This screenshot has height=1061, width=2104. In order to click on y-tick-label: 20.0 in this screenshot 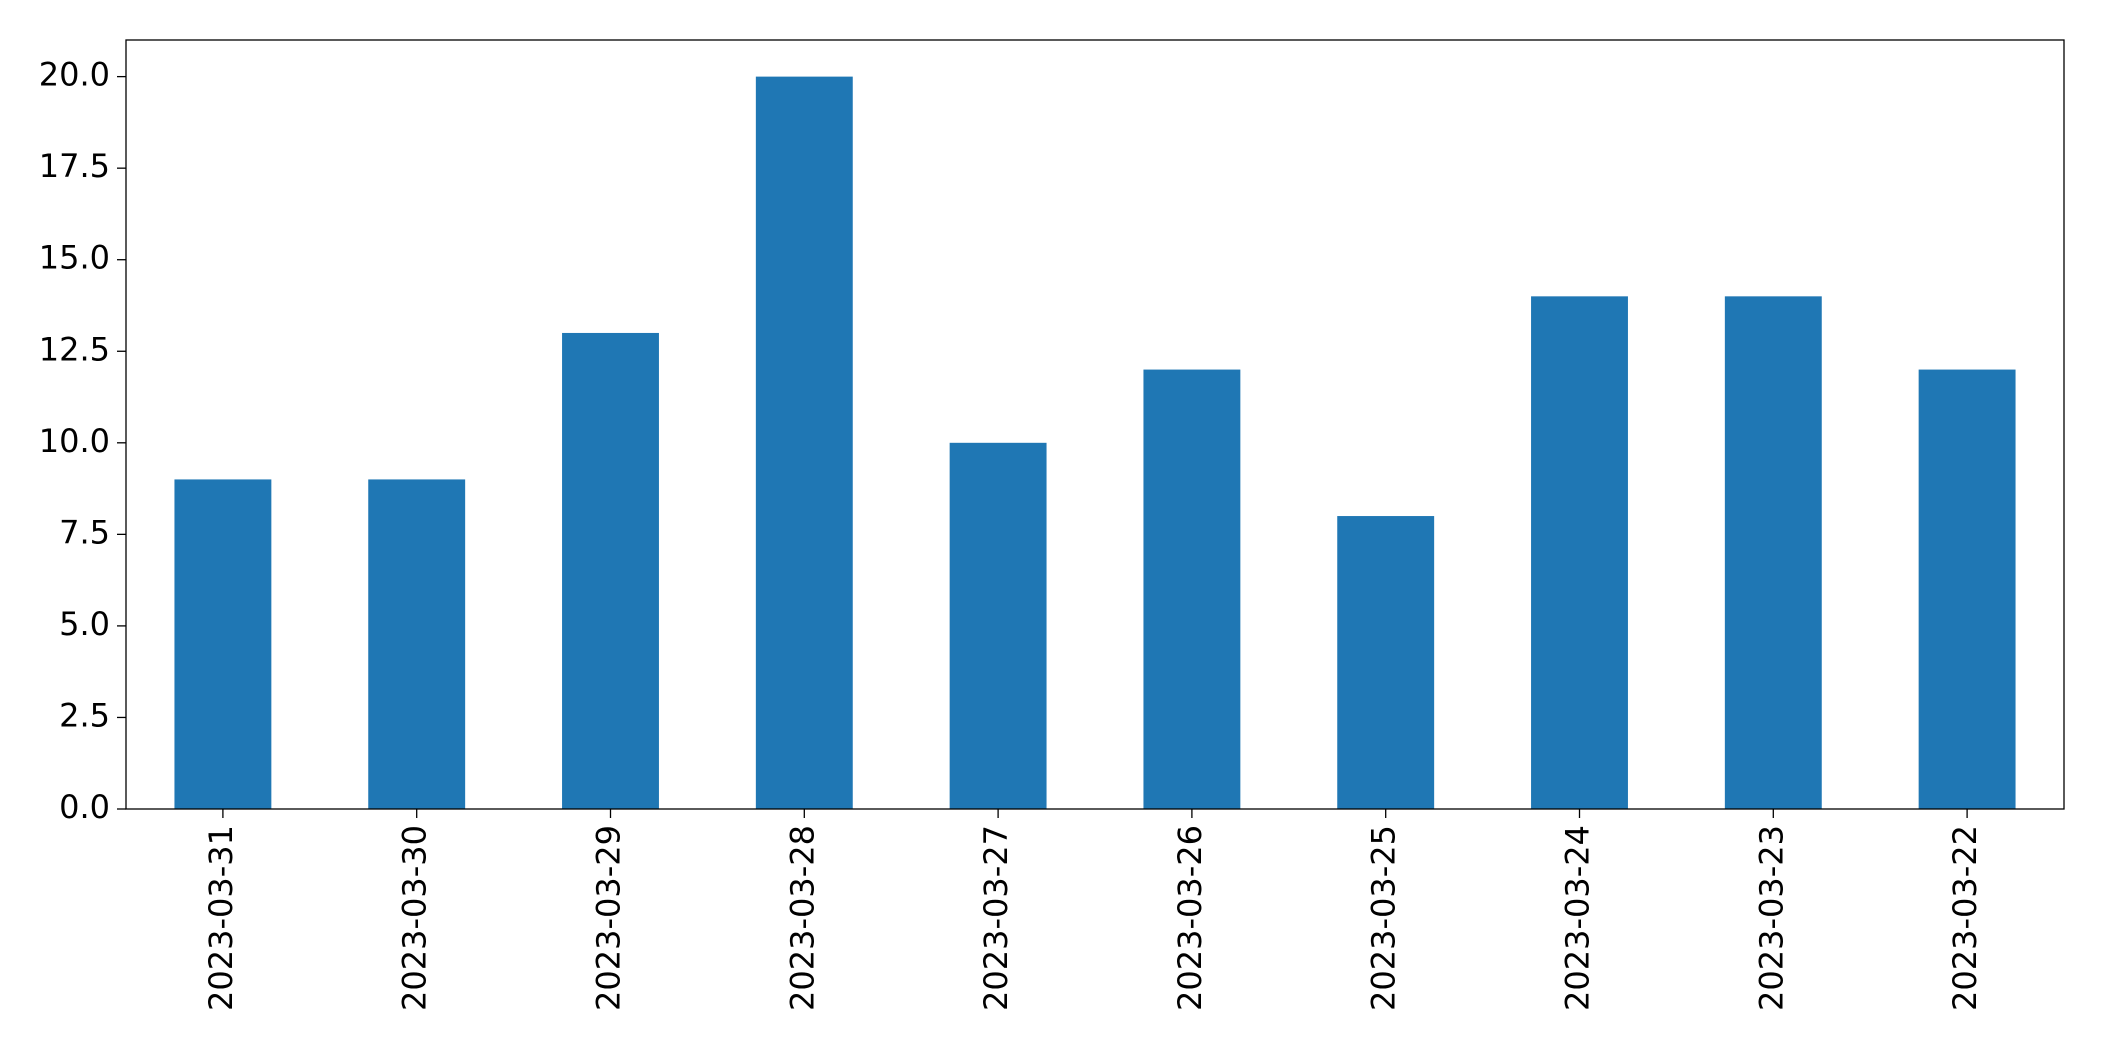, I will do `click(74, 75)`.